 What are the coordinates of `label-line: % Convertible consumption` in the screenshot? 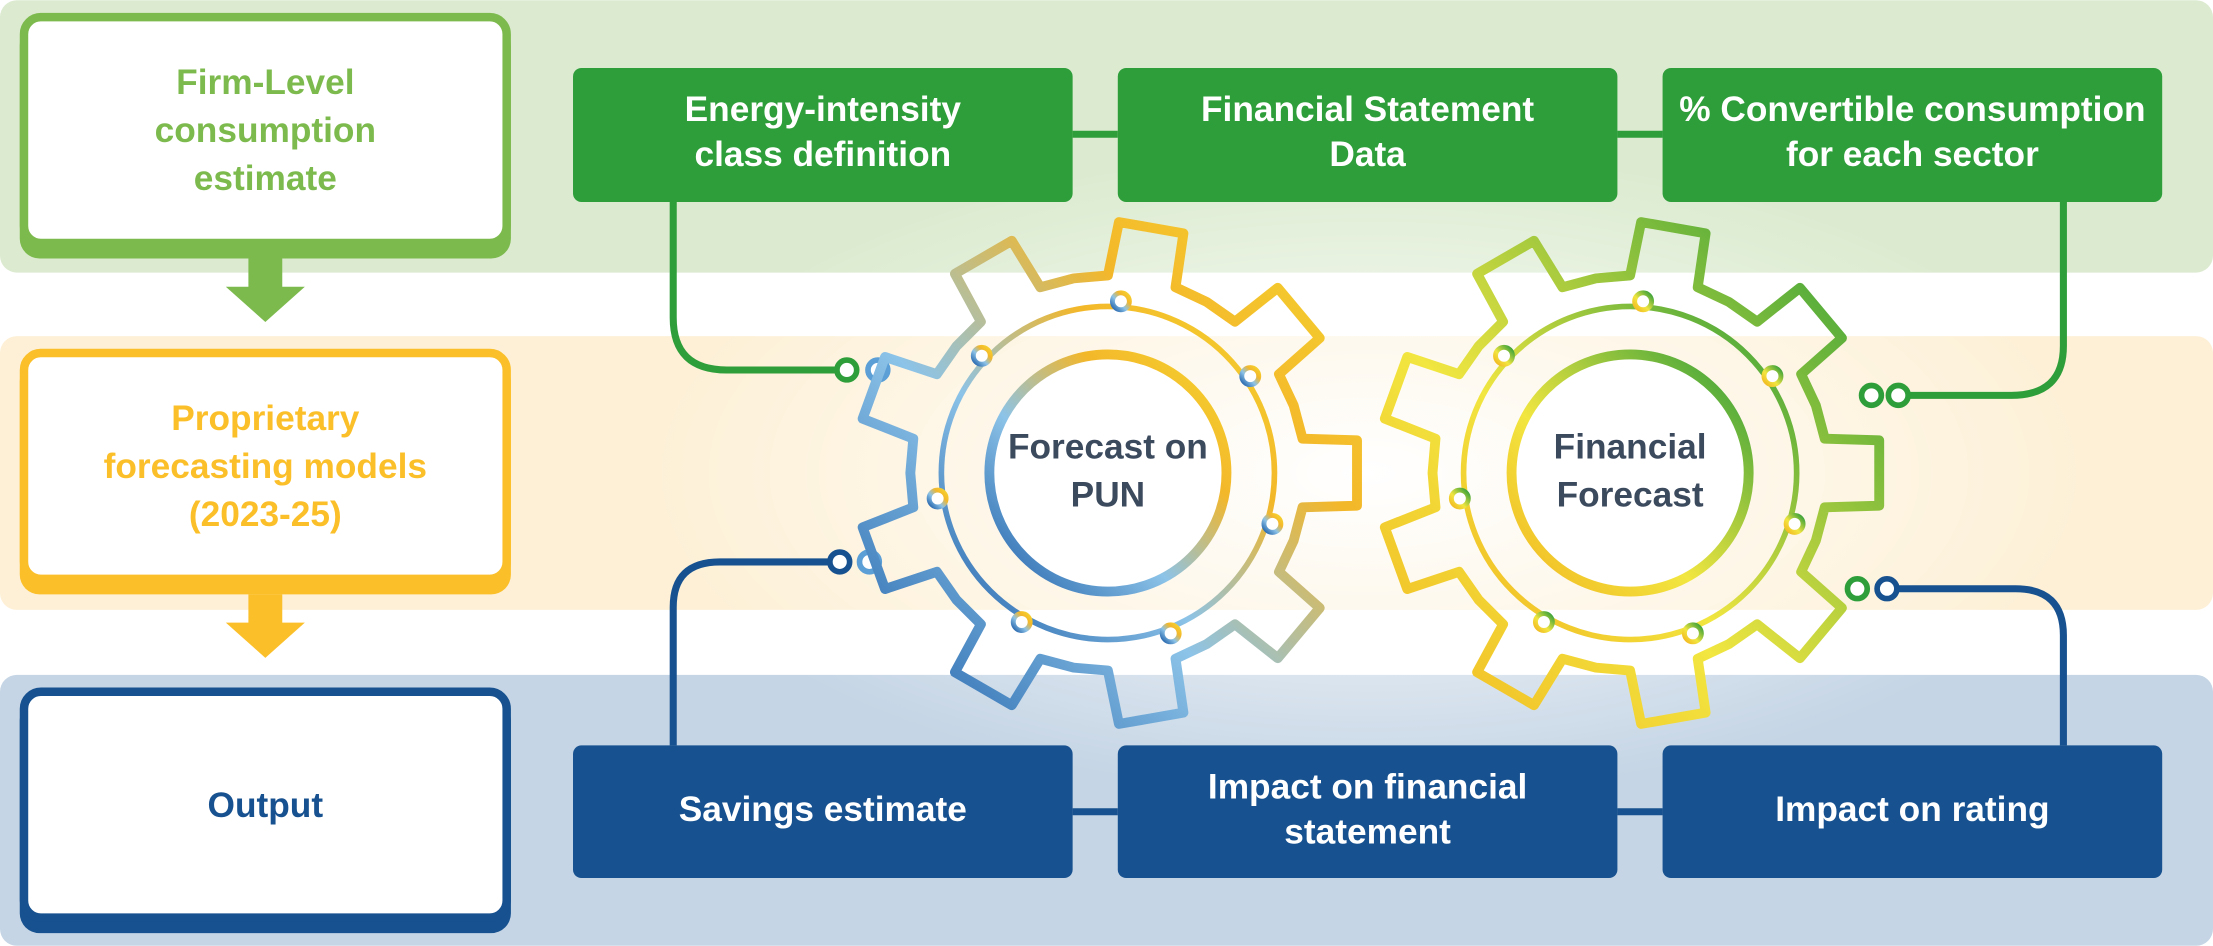 It's located at (1912, 109).